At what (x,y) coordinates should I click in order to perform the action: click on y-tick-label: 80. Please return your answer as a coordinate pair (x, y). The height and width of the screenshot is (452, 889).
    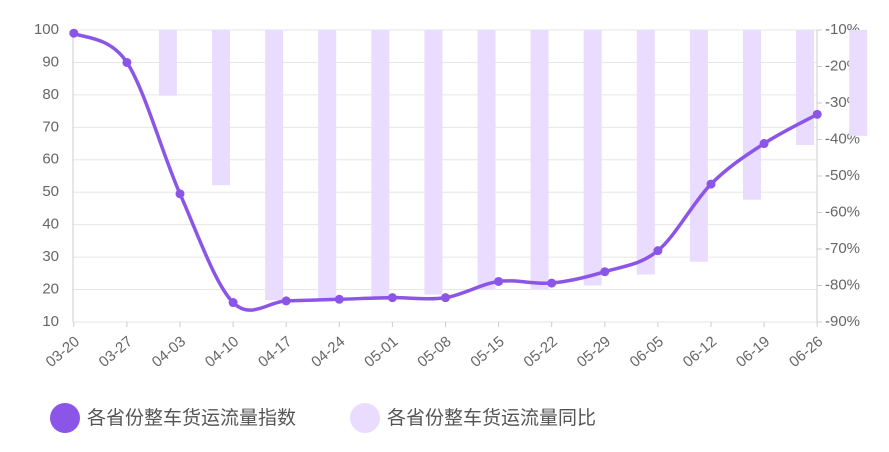
    Looking at the image, I should click on (50, 94).